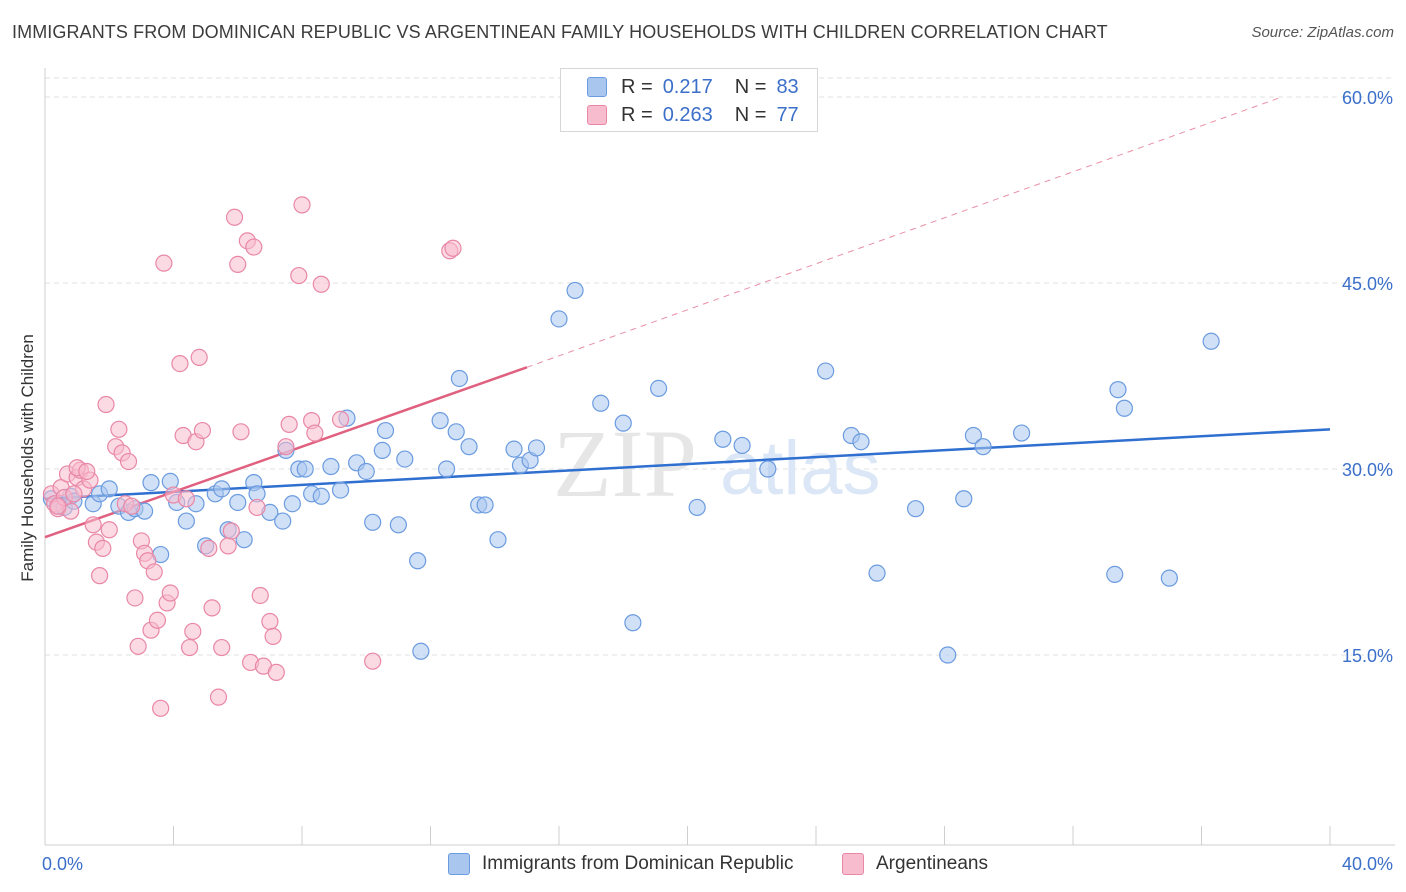 This screenshot has width=1406, height=892. Describe the element at coordinates (637, 86) in the screenshot. I see `legend-r-label: R =` at that location.